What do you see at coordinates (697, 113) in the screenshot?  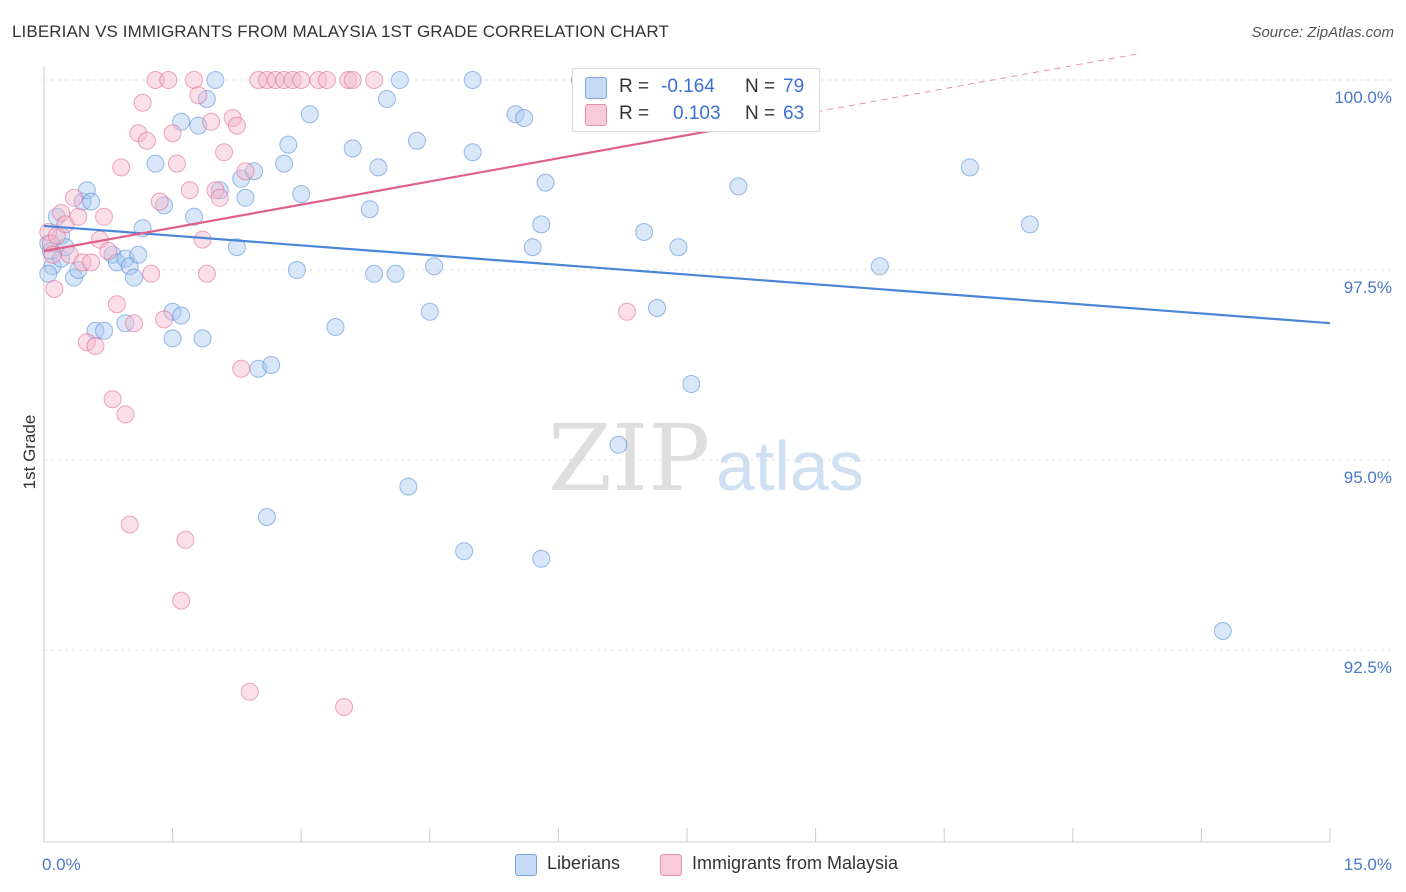 I see `legend-r-value: 0.103` at bounding box center [697, 113].